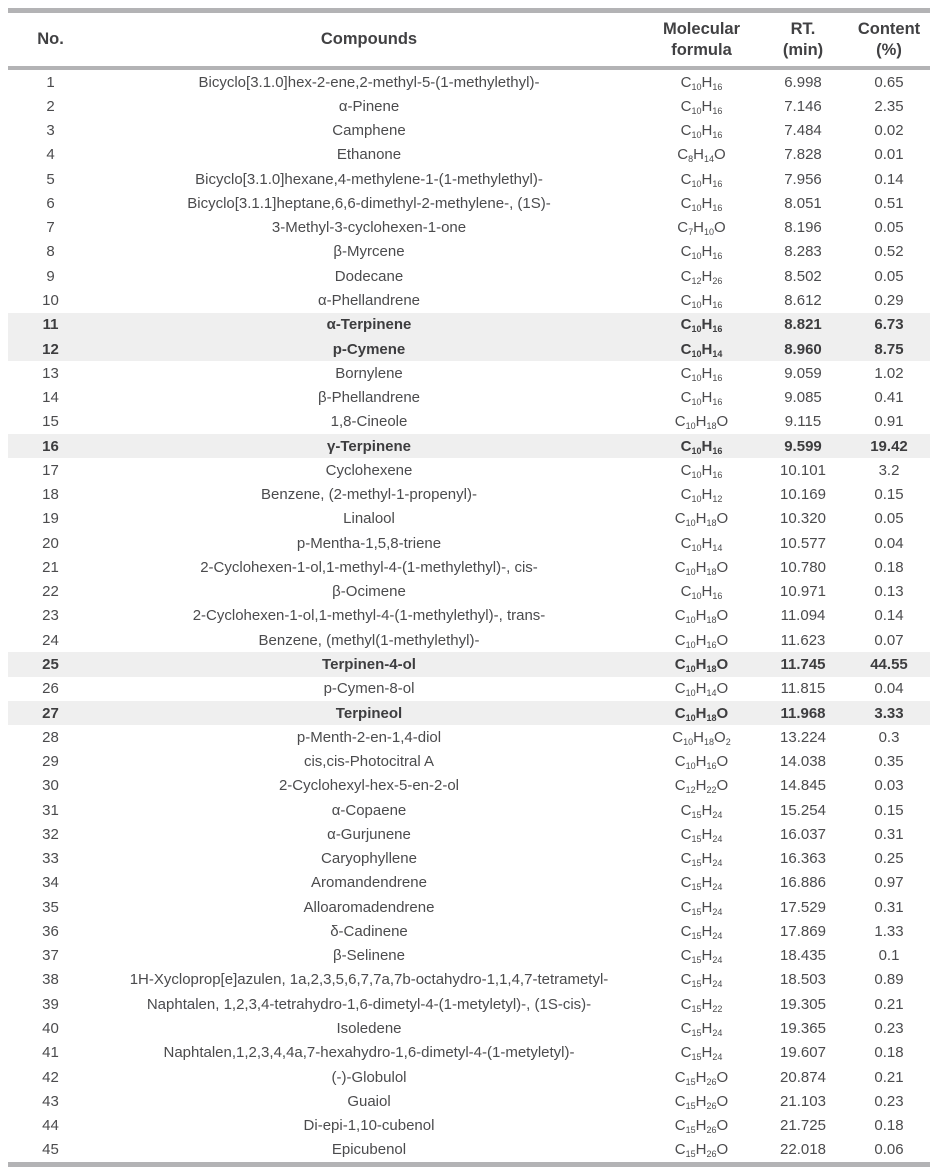 The image size is (936, 1173). I want to click on retention-time: 11.968, so click(803, 713).